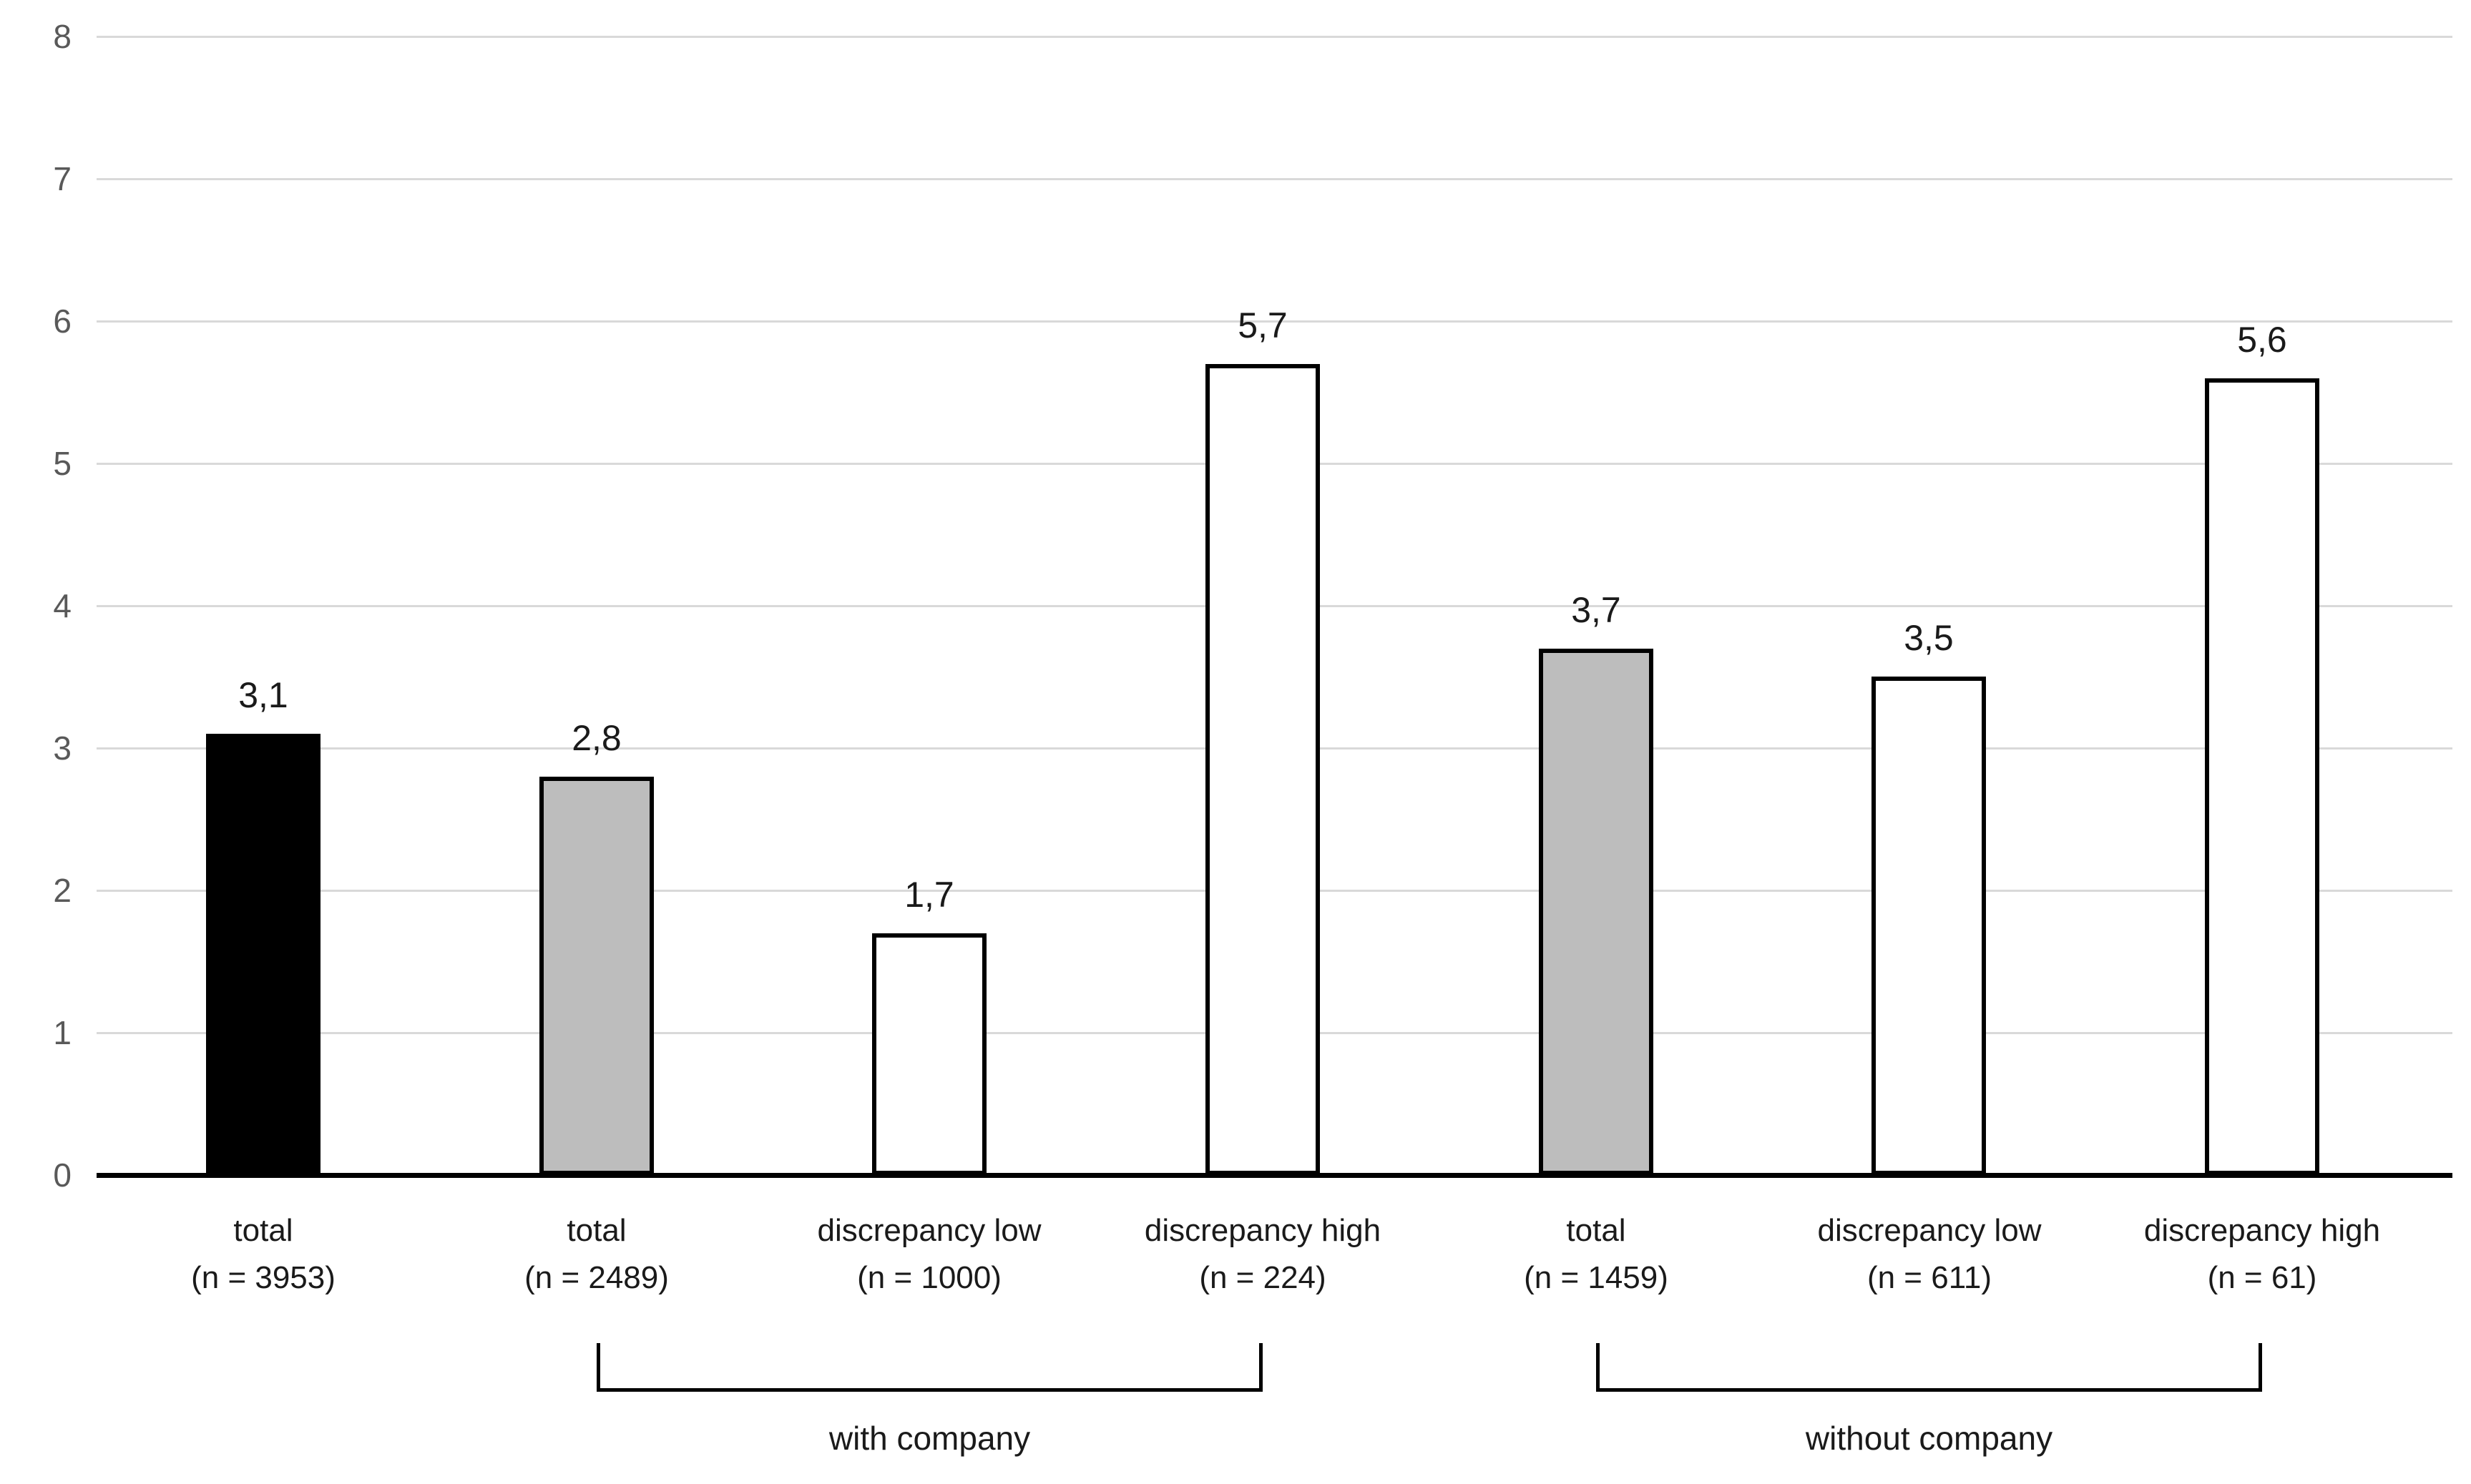 The width and height of the screenshot is (2471, 1484). Describe the element at coordinates (1274, 1176) in the screenshot. I see `x-axis-line` at that location.